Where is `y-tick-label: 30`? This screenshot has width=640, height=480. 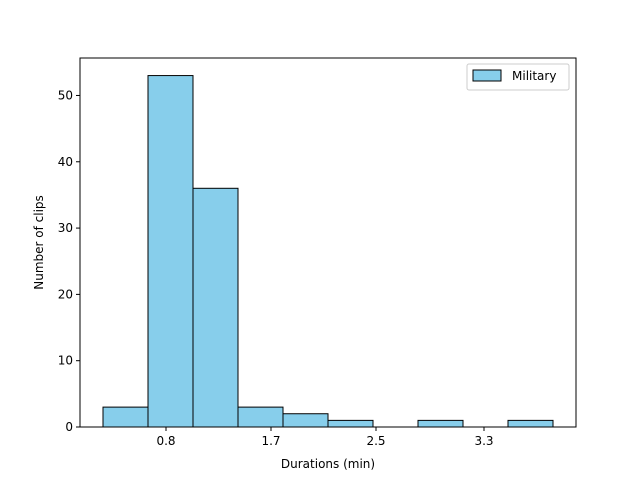
y-tick-label: 30 is located at coordinates (65, 228).